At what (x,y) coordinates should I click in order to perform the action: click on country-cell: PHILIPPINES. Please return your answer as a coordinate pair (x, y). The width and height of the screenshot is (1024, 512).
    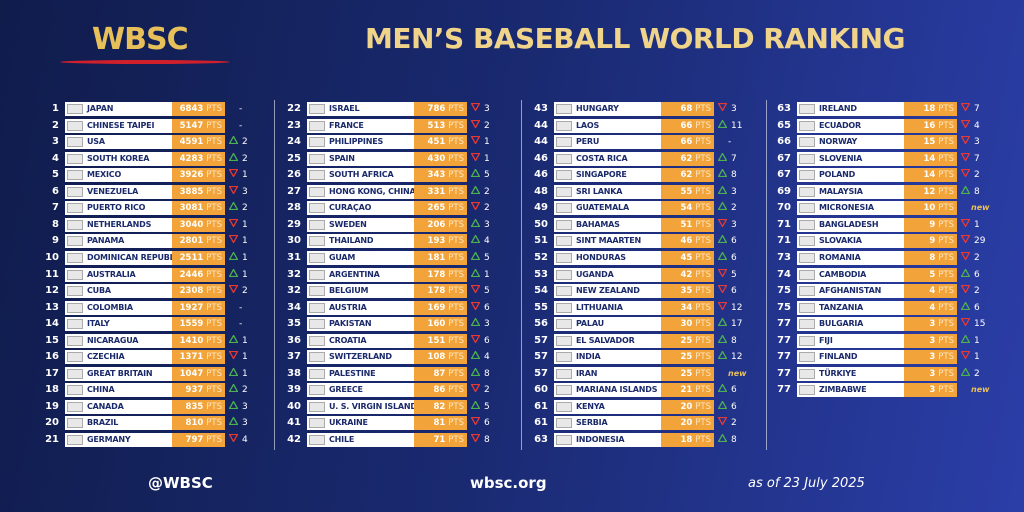
    Looking at the image, I should click on (360, 142).